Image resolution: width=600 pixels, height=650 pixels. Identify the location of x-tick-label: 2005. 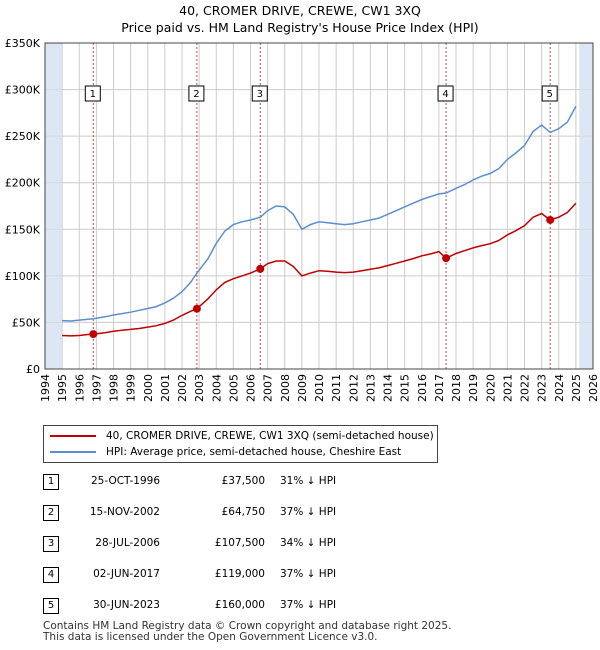
(233, 388).